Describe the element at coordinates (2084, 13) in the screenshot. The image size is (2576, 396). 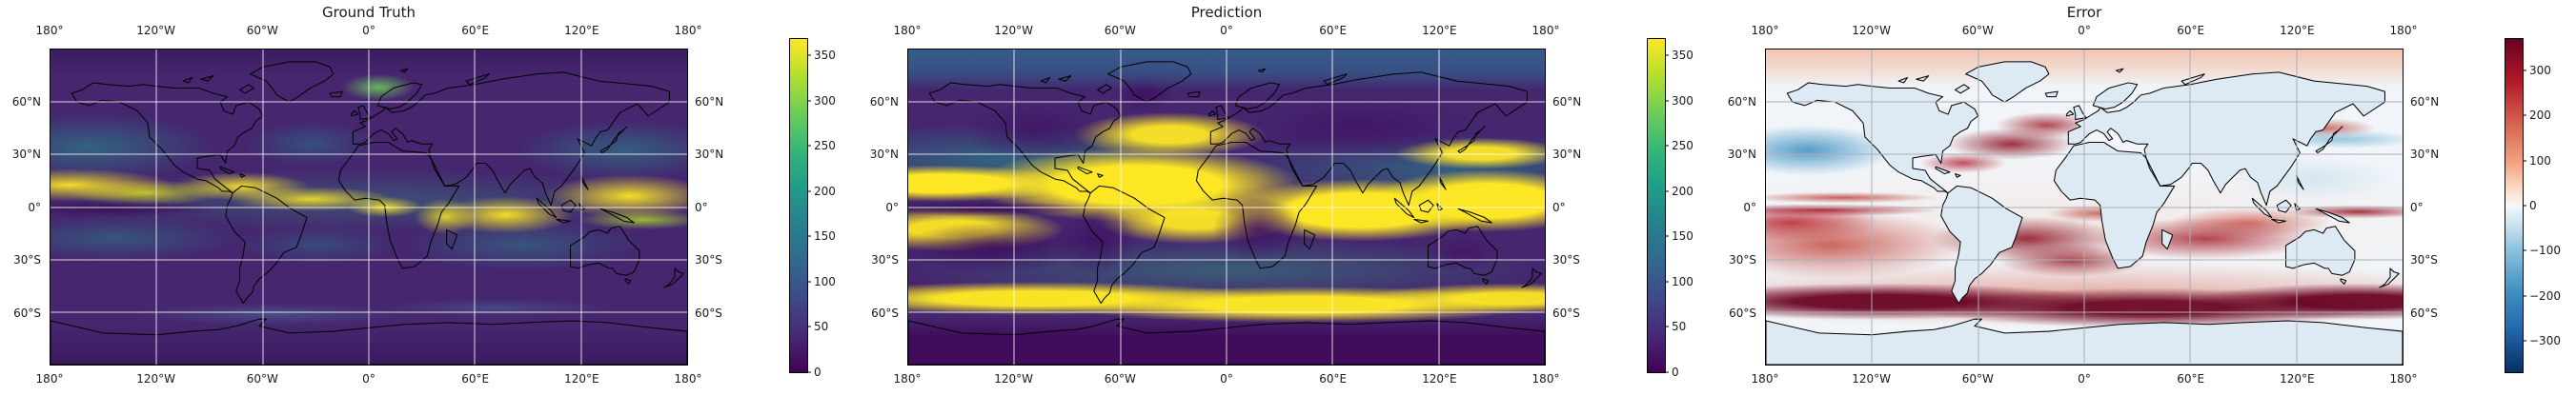
I see `panel-title: Error` at that location.